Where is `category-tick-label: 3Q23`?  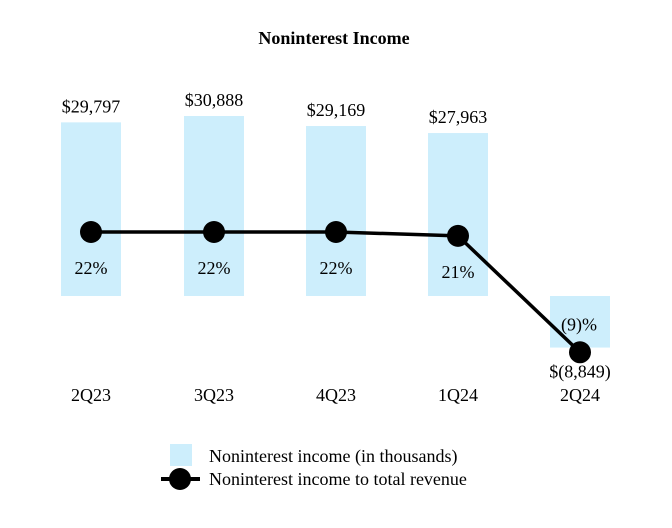
category-tick-label: 3Q23 is located at coordinates (214, 395).